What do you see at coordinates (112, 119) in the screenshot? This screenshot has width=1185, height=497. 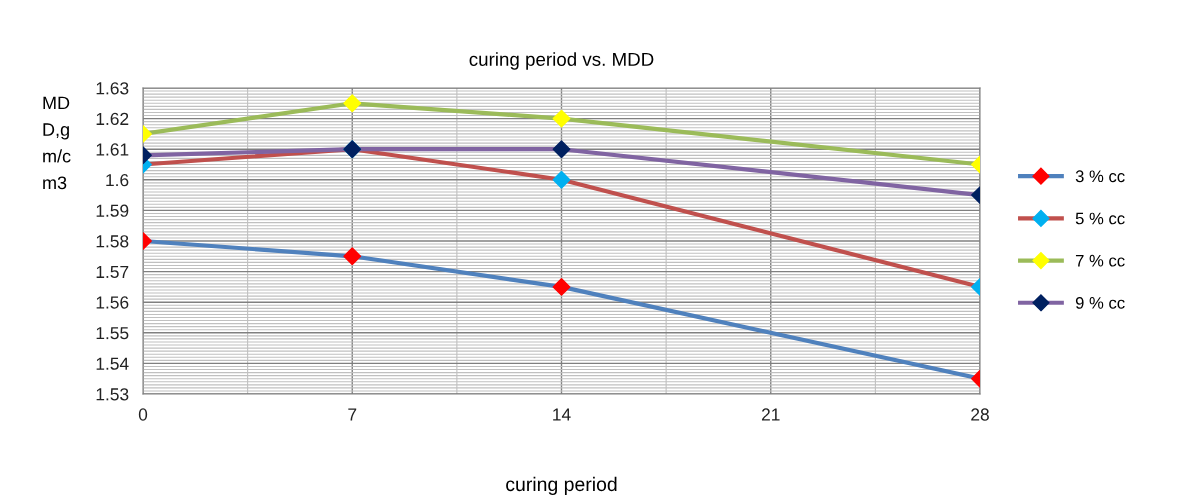 I see `y-tick-label: 1.62` at bounding box center [112, 119].